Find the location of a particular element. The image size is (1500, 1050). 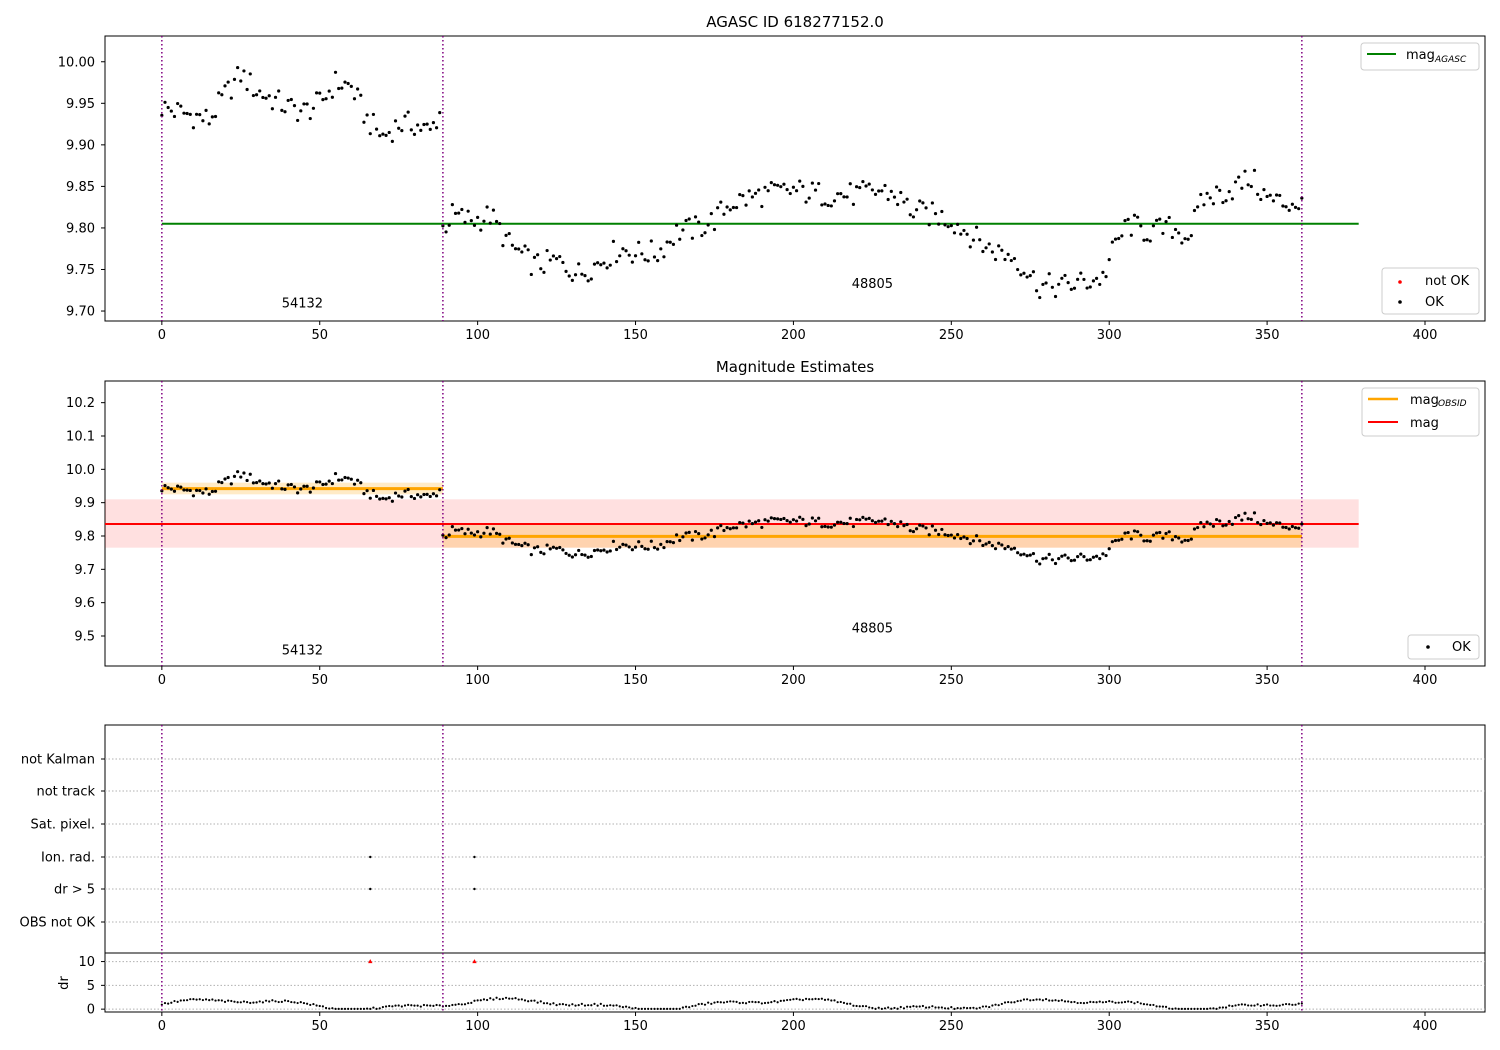

flag-row-label: Ion. rad. is located at coordinates (68, 858).